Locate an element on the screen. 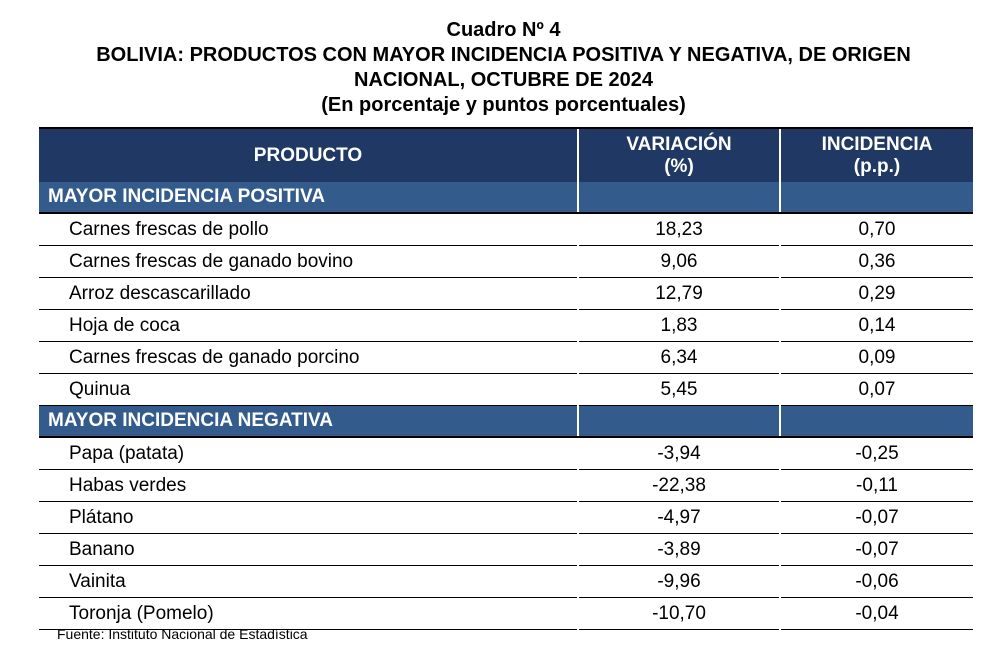  incidence-cell: 0,09 is located at coordinates (876, 357).